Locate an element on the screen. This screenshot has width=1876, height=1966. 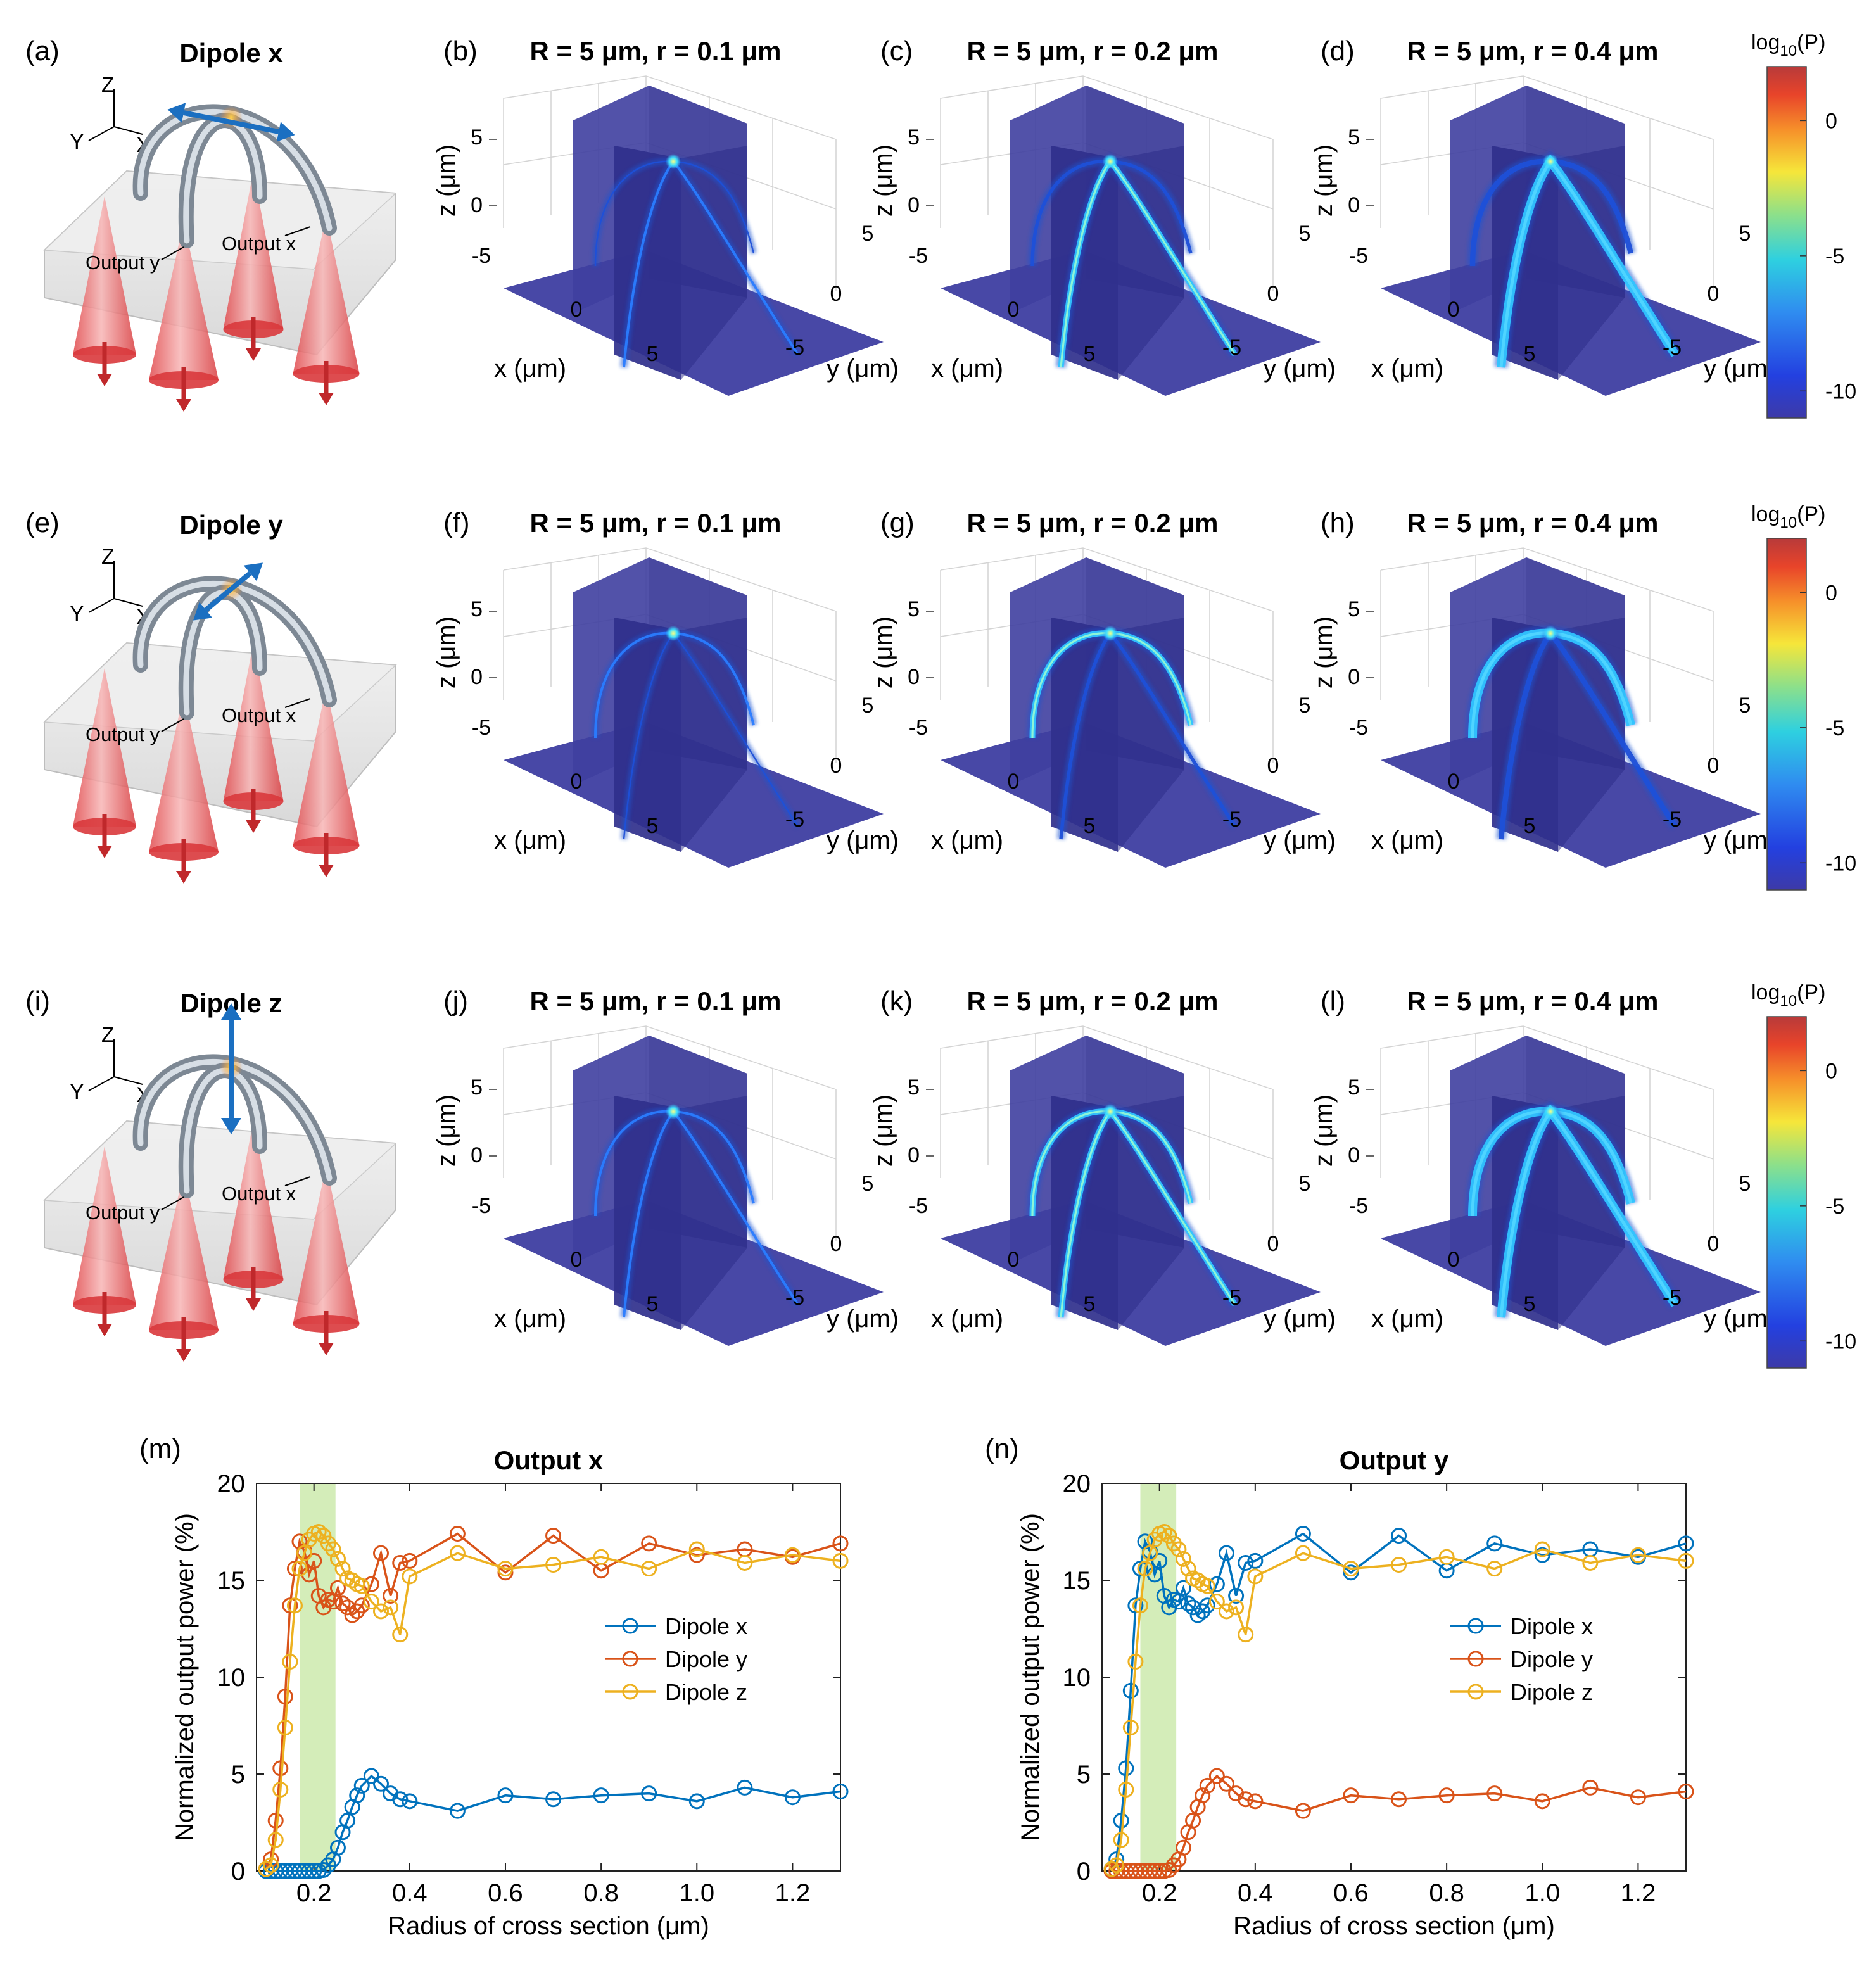
chart-title: Output y is located at coordinates (1395, 1460).